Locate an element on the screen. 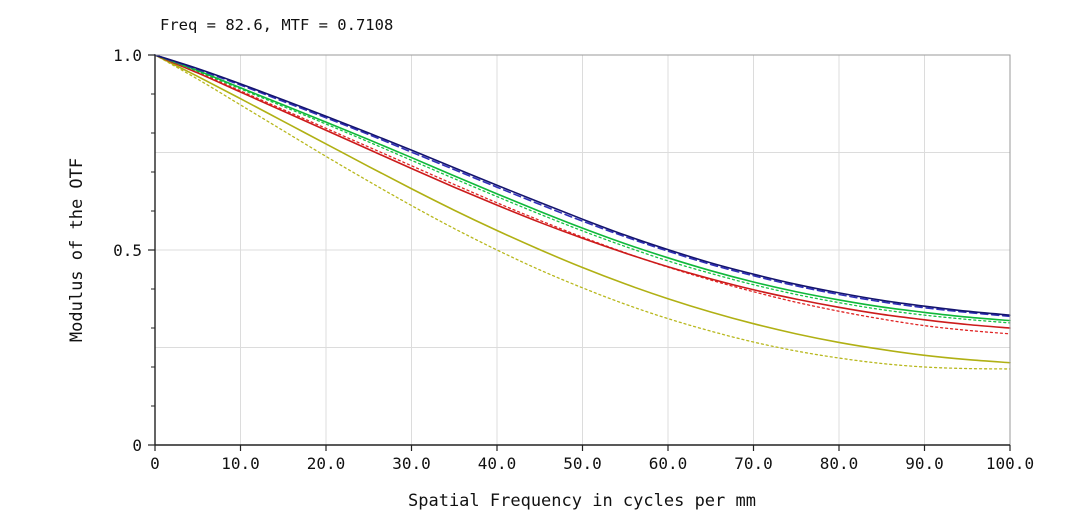  x-axis-label: Spatial Frequency in cycles per mm is located at coordinates (582, 501).